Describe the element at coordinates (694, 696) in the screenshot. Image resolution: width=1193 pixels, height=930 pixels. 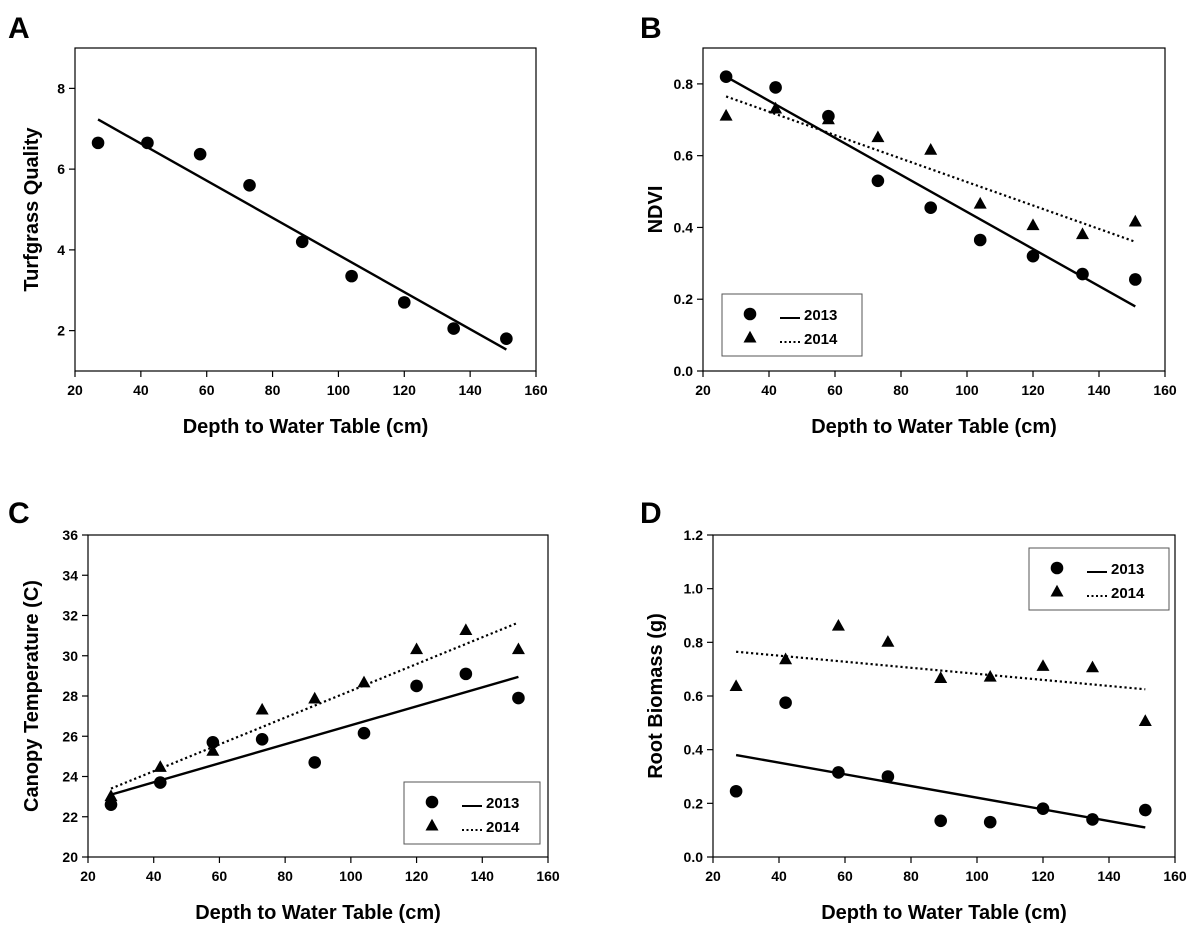
I see `y-tick-label: 0.6` at that location.